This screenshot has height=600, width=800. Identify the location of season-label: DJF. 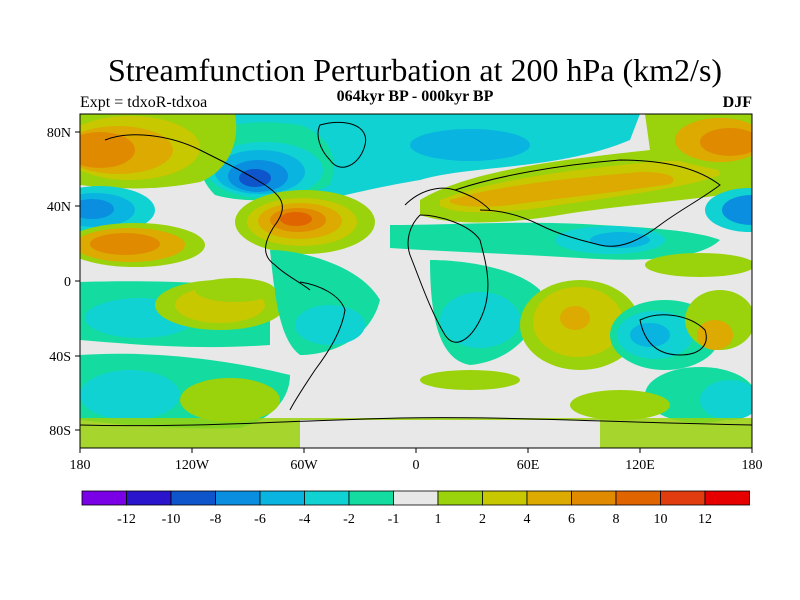
(737, 102).